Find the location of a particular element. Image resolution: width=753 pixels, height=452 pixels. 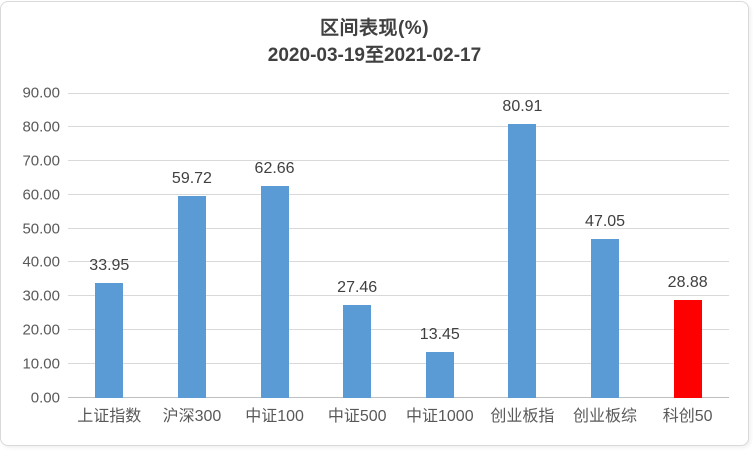

y-axis-tick-label: 20.00 is located at coordinates (41, 330).